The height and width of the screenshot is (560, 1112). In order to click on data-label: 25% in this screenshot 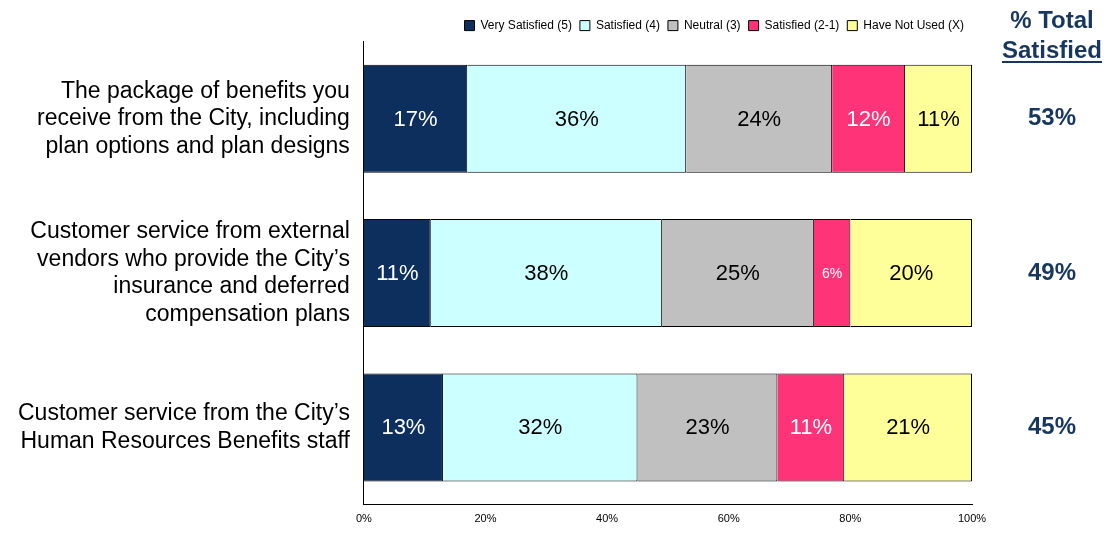, I will do `click(737, 273)`.